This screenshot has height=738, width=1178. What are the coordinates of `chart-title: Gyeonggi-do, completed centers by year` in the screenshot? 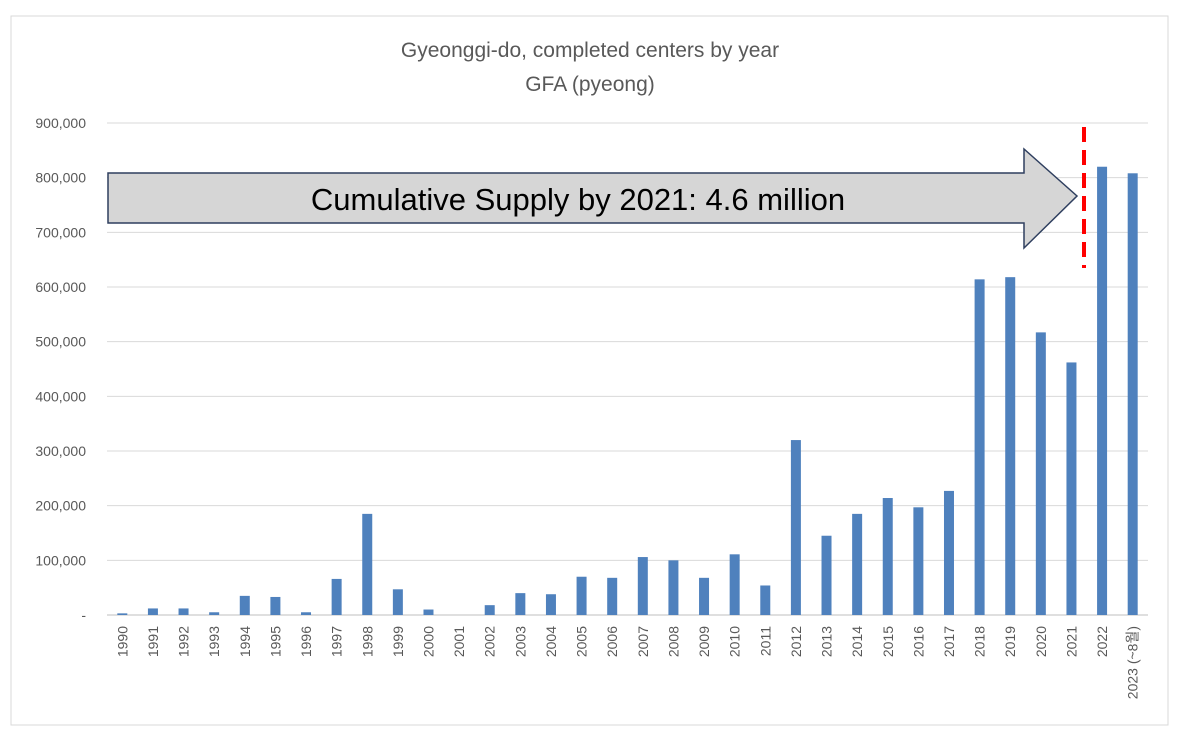 It's located at (590, 50).